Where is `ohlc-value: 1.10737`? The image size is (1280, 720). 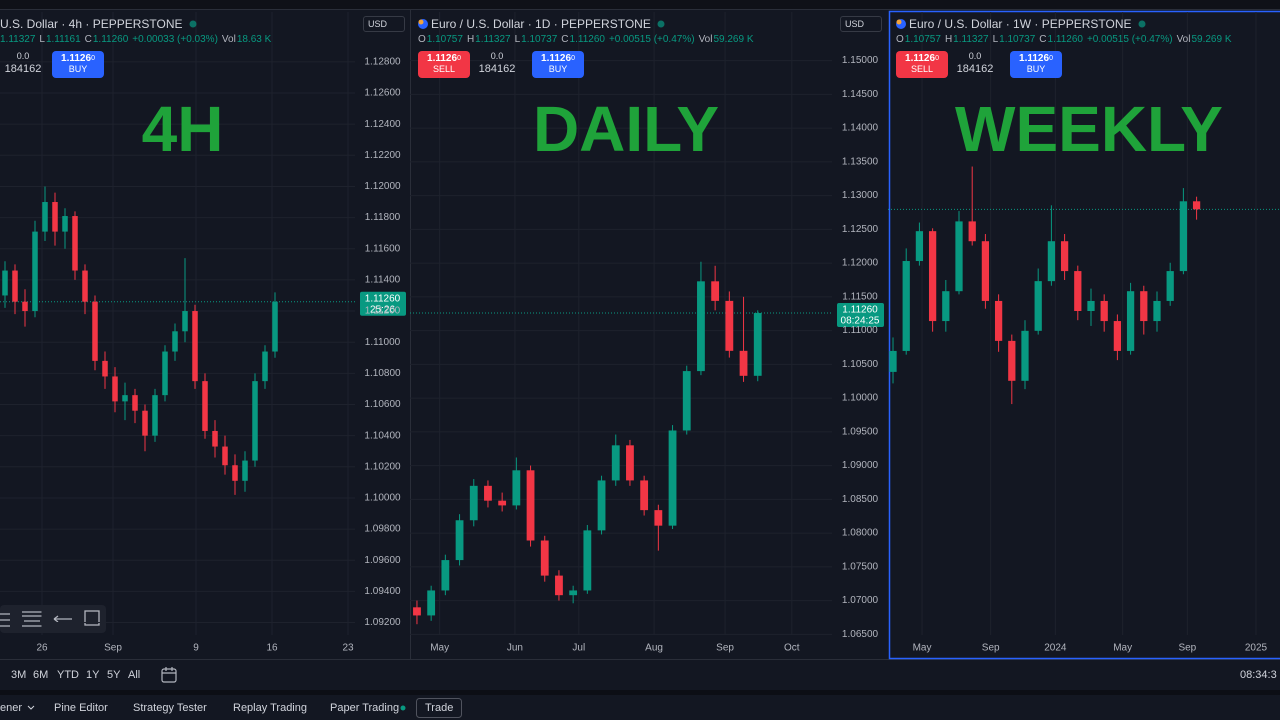
ohlc-value: 1.10737 is located at coordinates (539, 39).